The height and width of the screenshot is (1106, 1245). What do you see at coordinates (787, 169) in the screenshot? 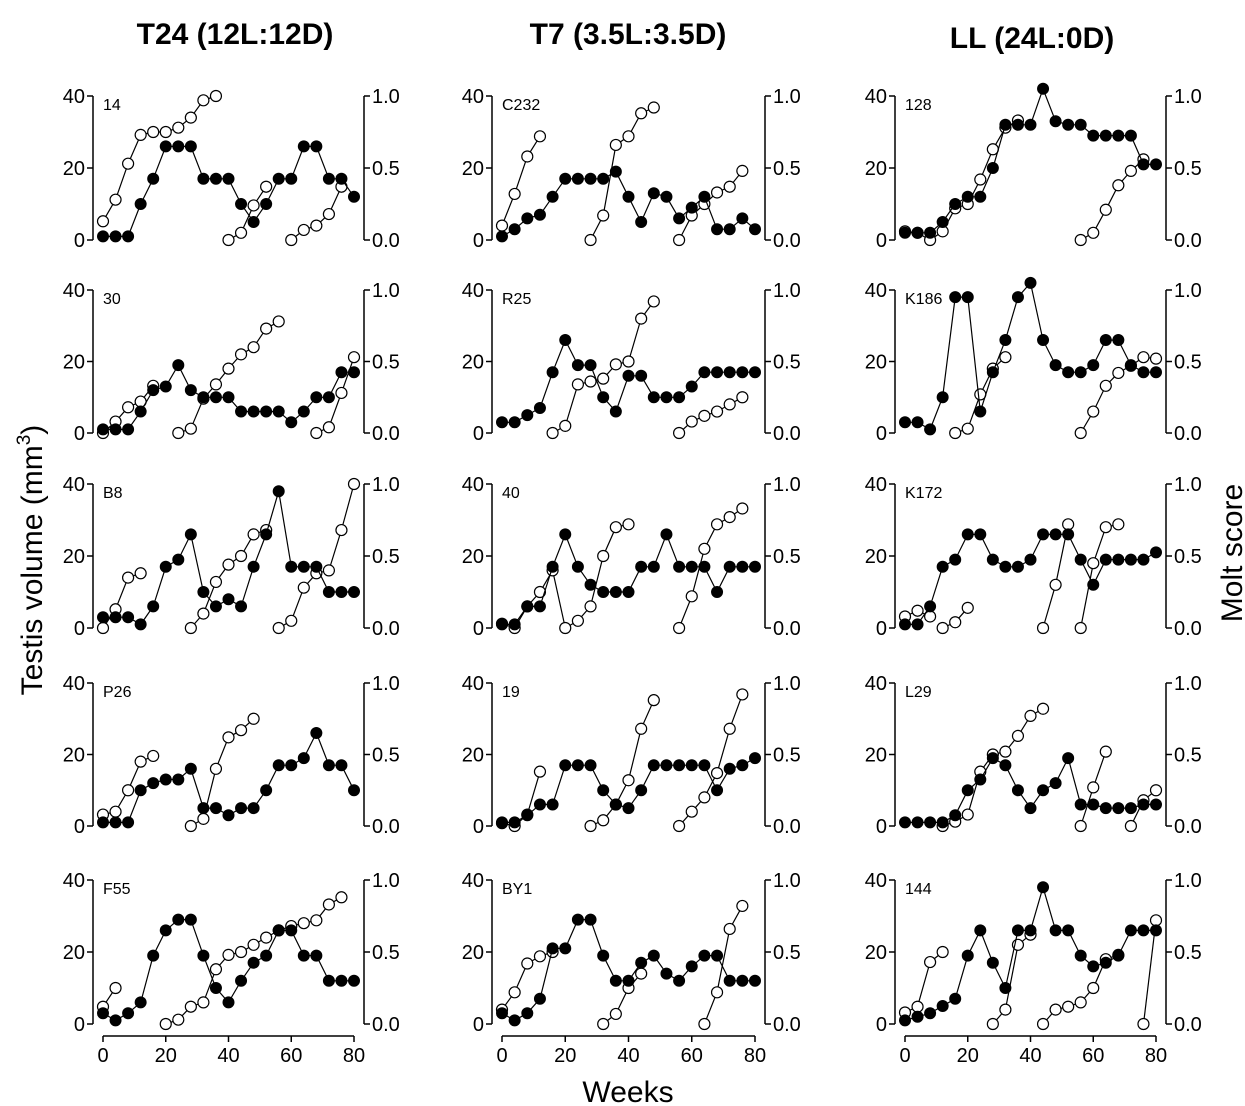
I see `right-tick-label: 0.5` at bounding box center [787, 169].